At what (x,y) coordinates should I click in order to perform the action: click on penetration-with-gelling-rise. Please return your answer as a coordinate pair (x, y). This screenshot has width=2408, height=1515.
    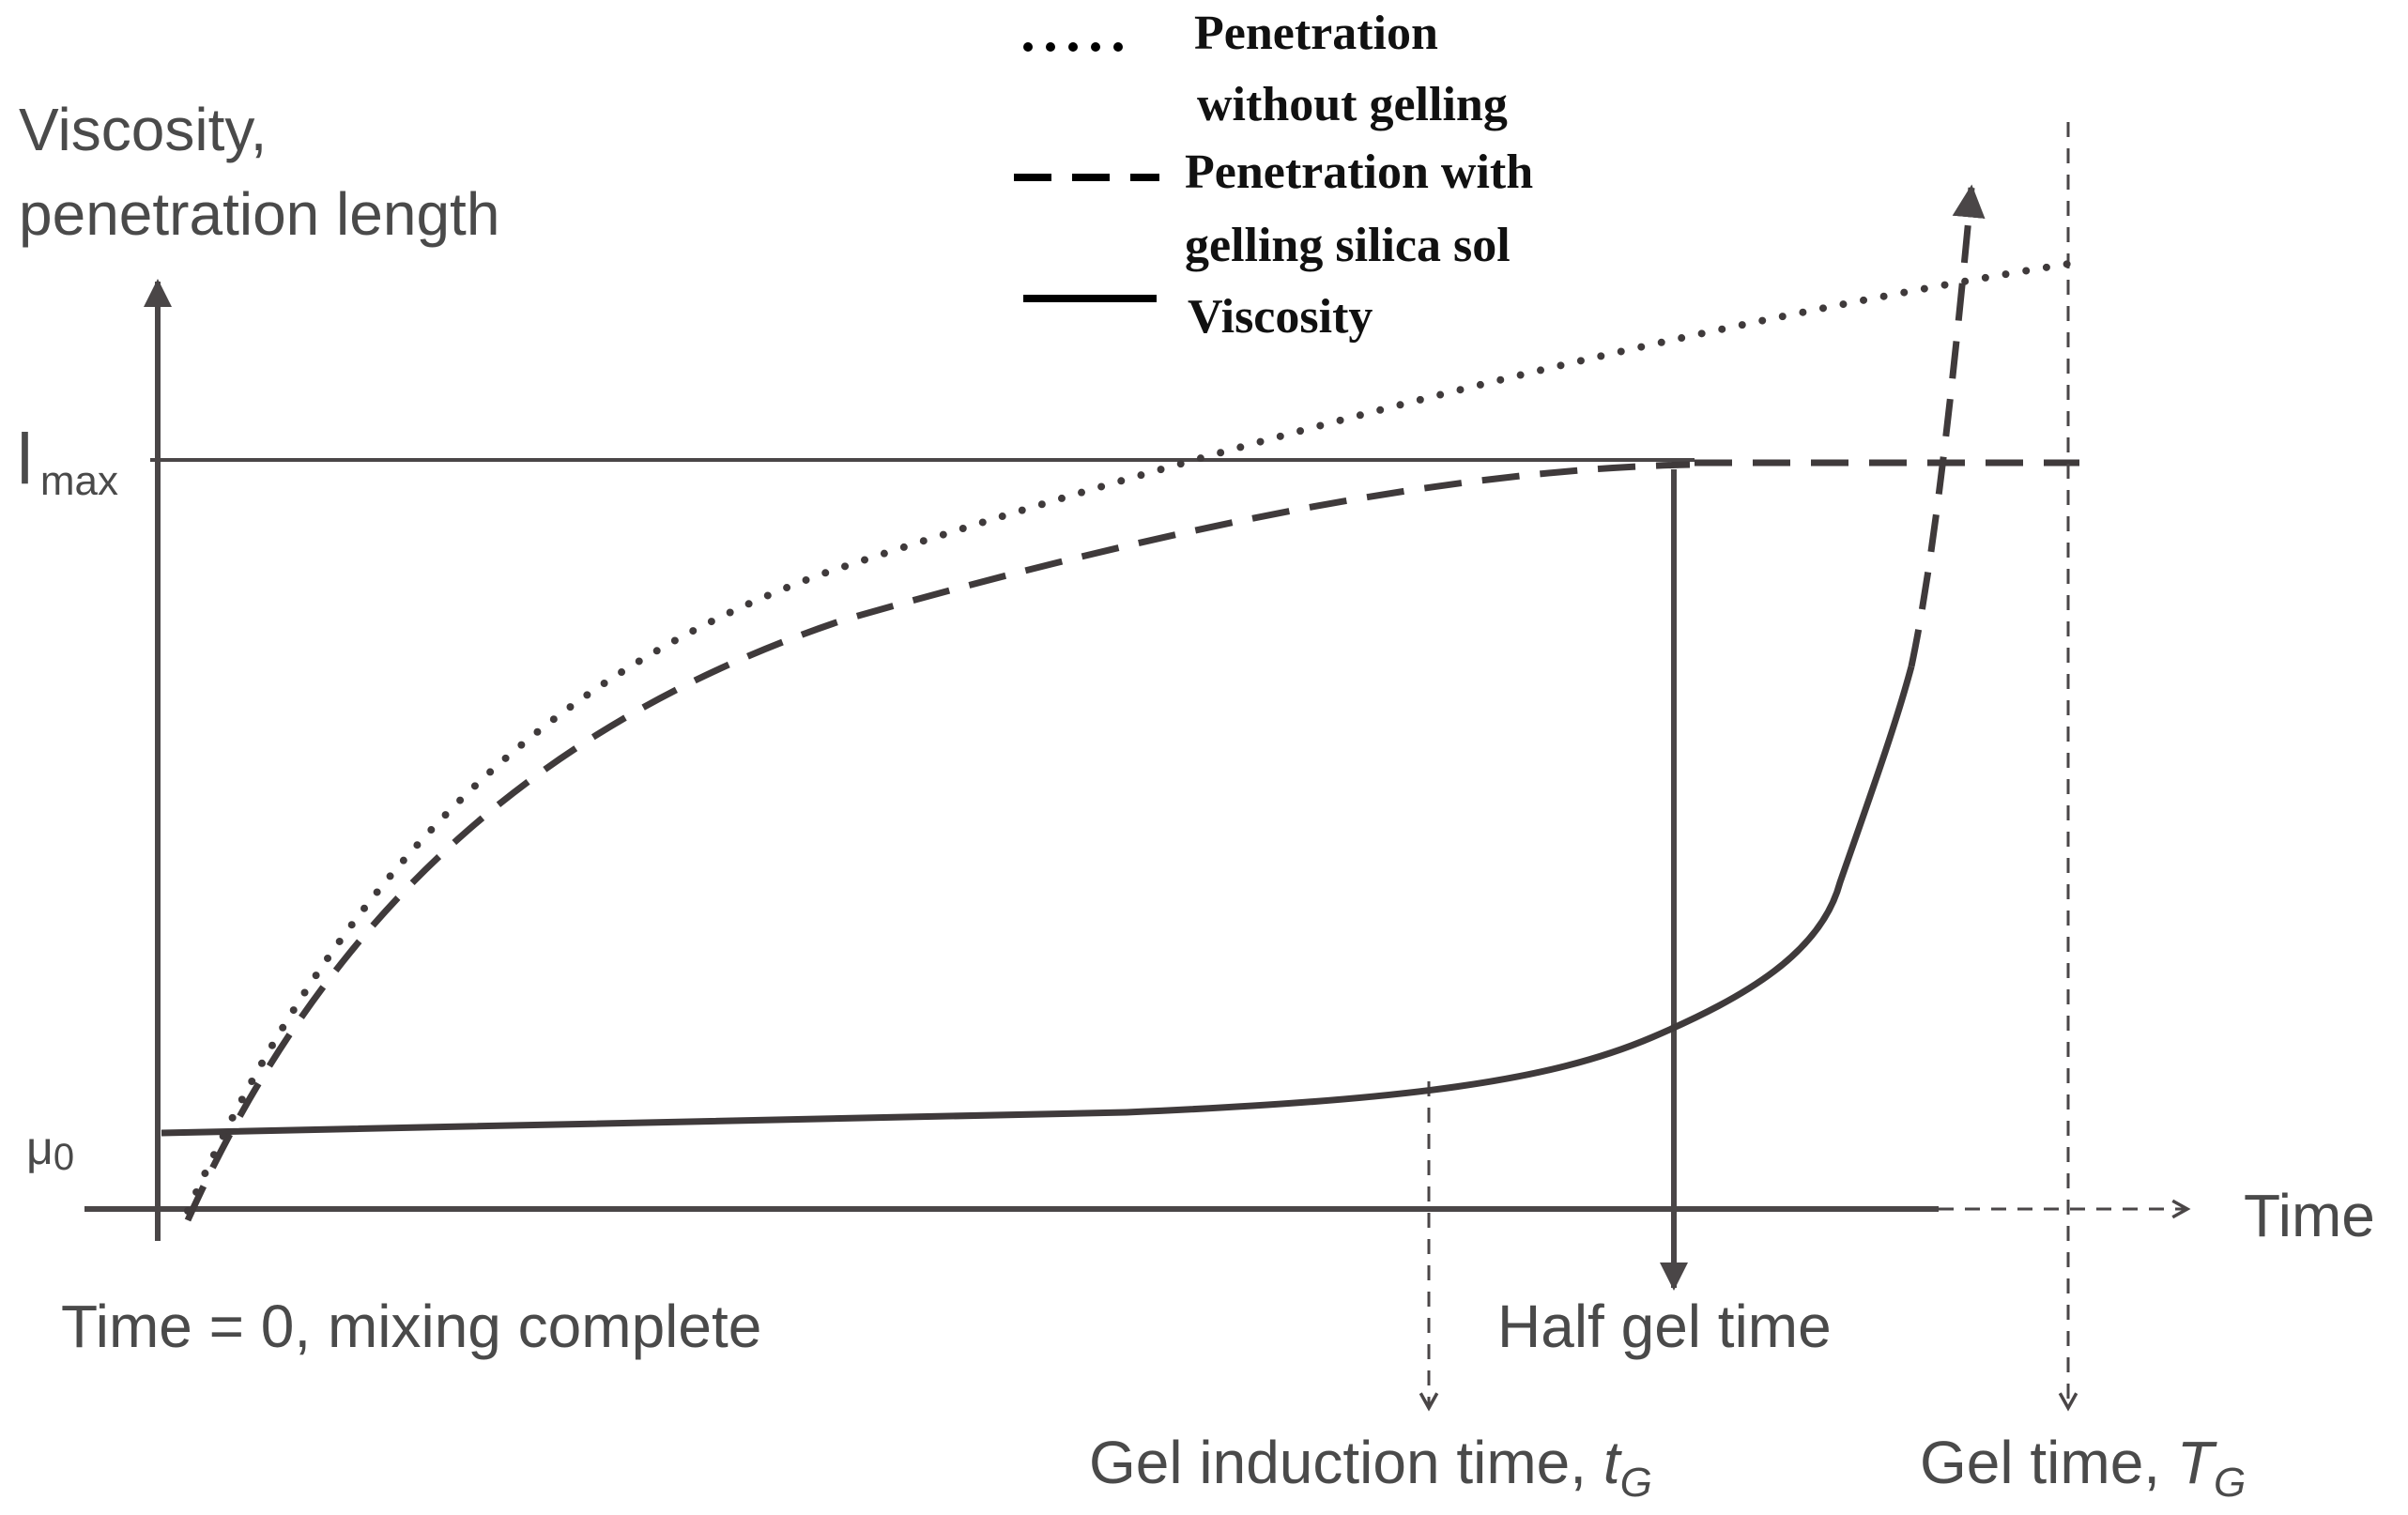
    Looking at the image, I should click on (1947, 425).